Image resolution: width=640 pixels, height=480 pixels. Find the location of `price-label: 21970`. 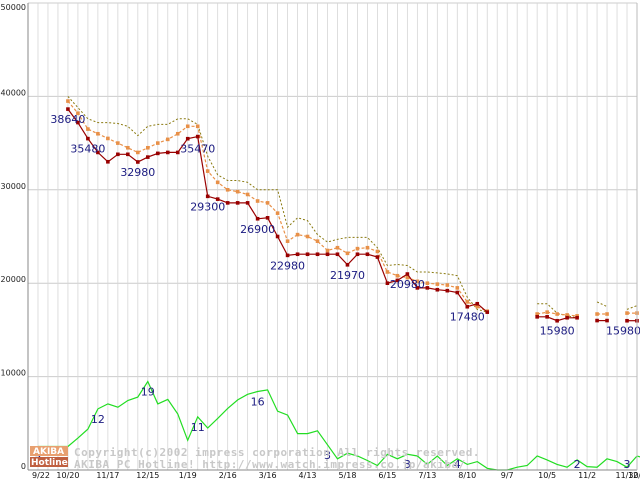

price-label: 21970 is located at coordinates (347, 275).